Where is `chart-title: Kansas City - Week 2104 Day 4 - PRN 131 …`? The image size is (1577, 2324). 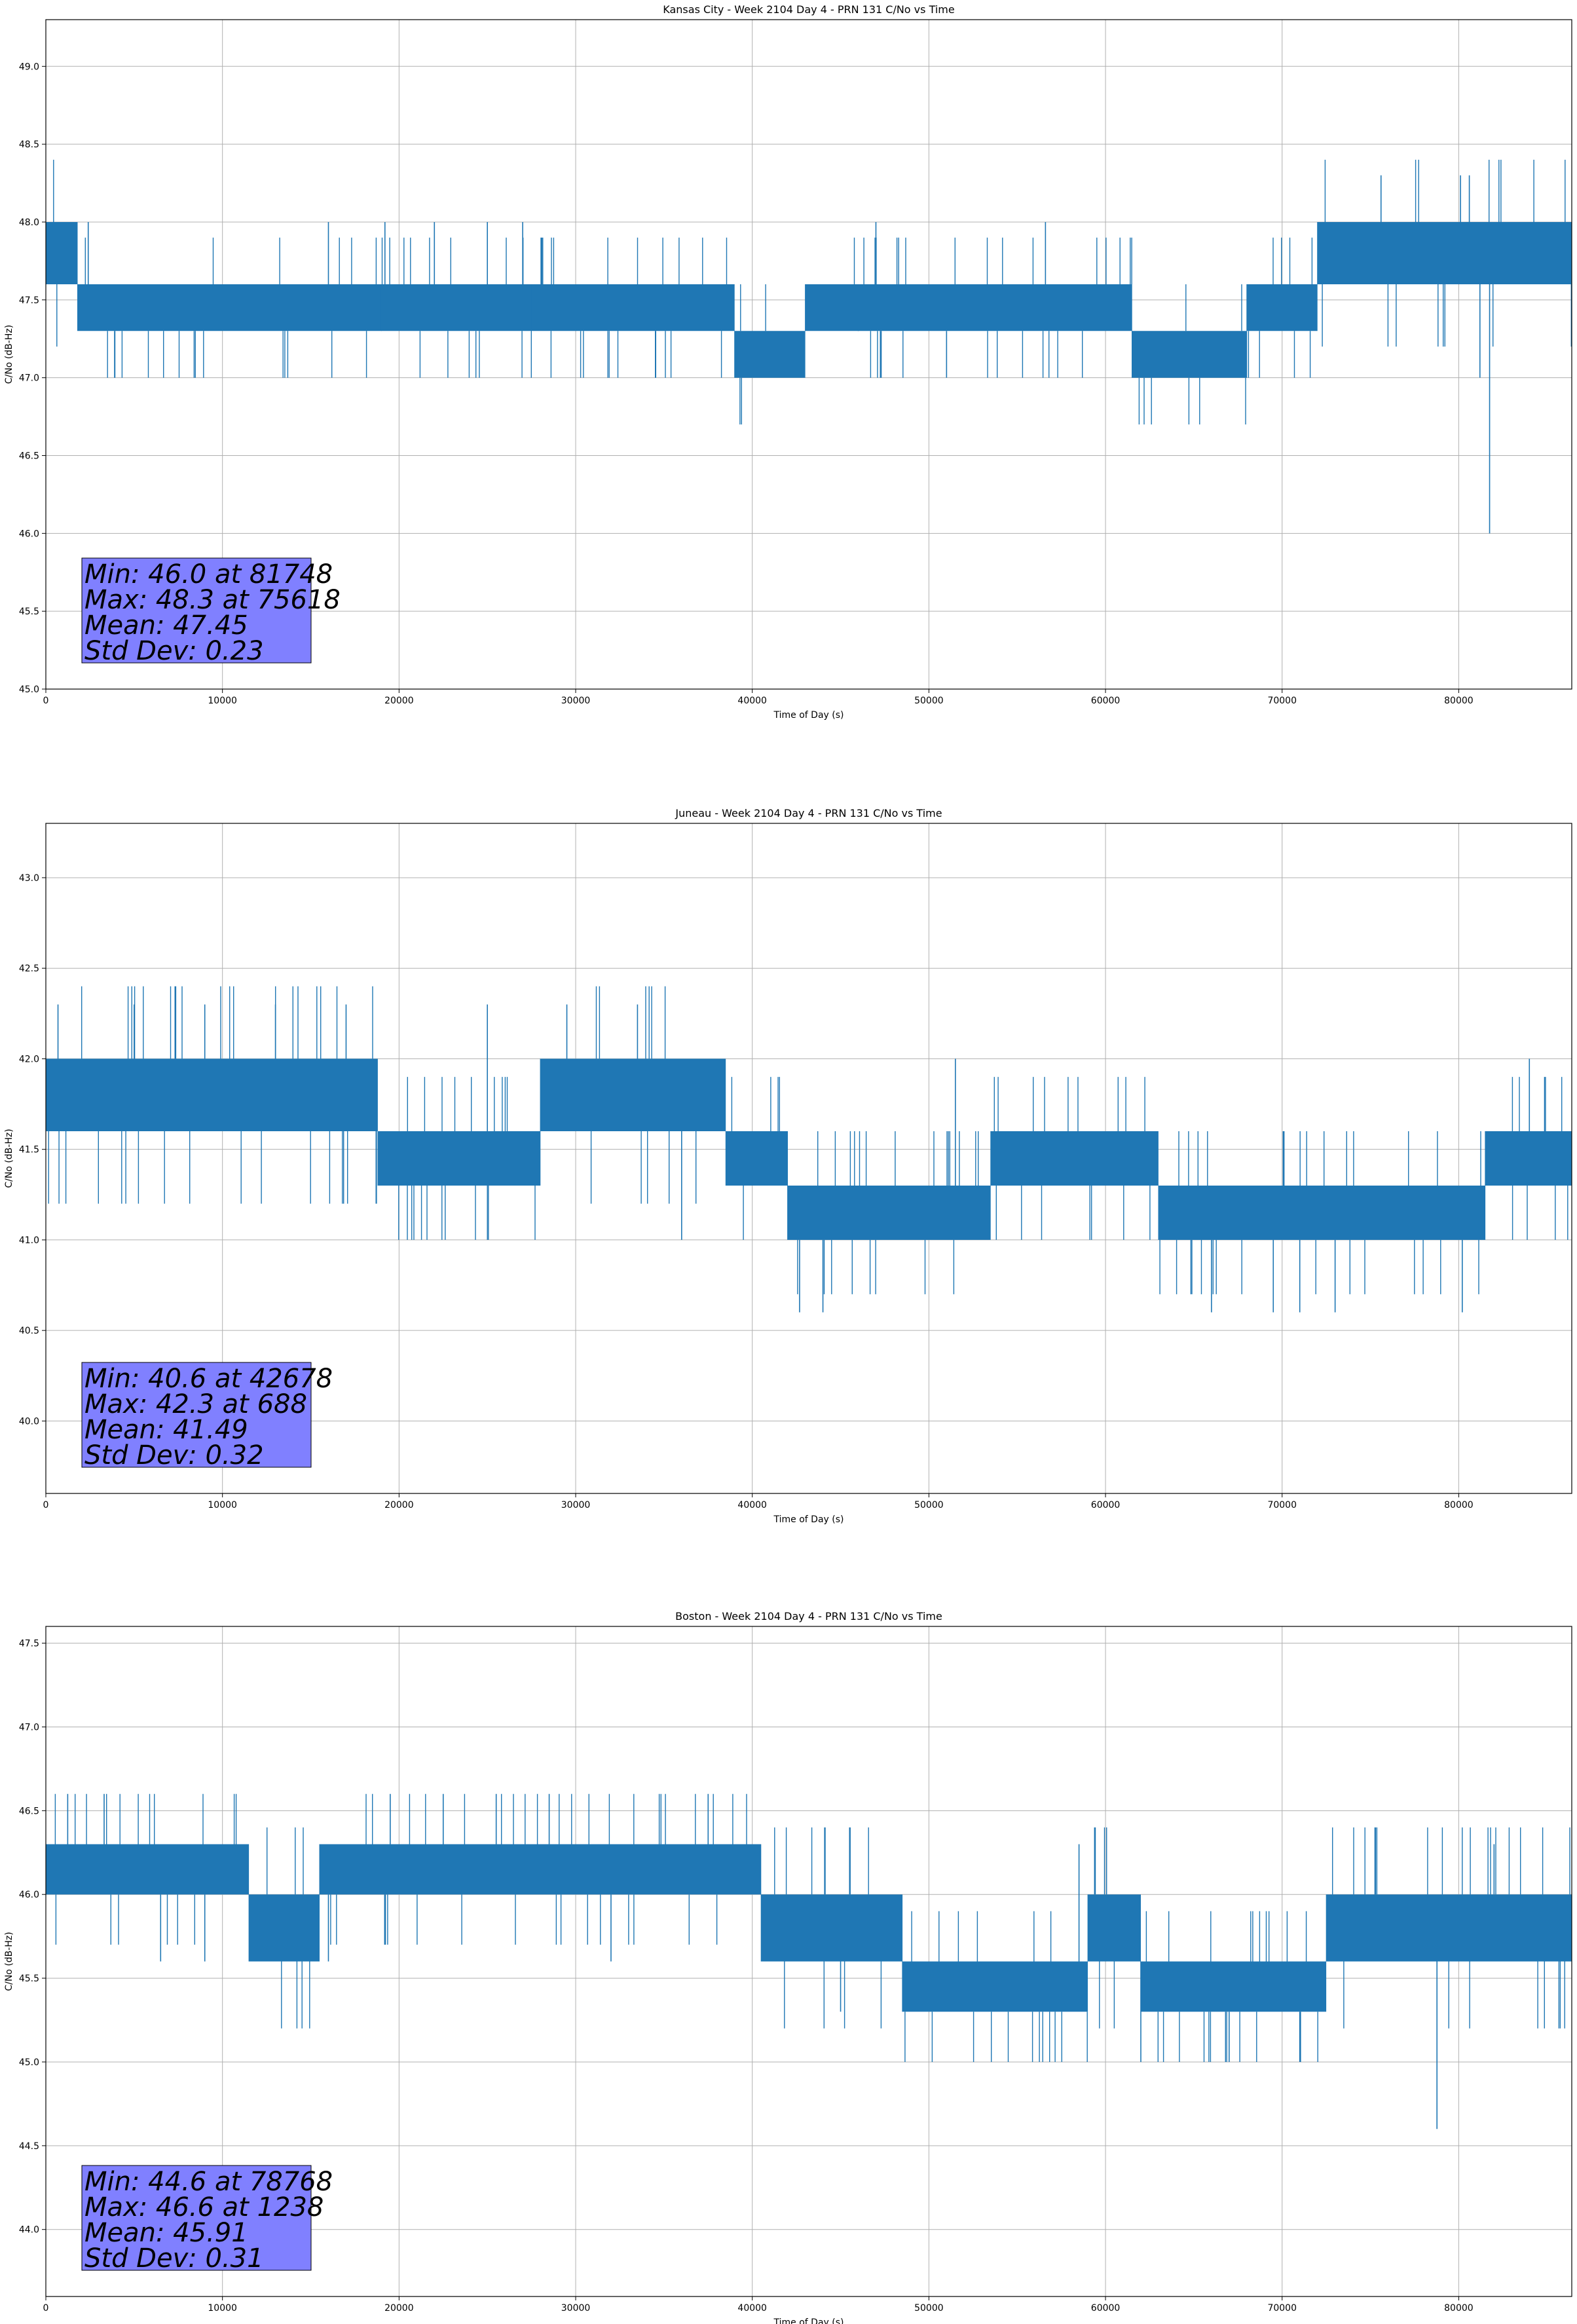
chart-title: Kansas City - Week 2104 Day 4 - PRN 131 … is located at coordinates (808, 9).